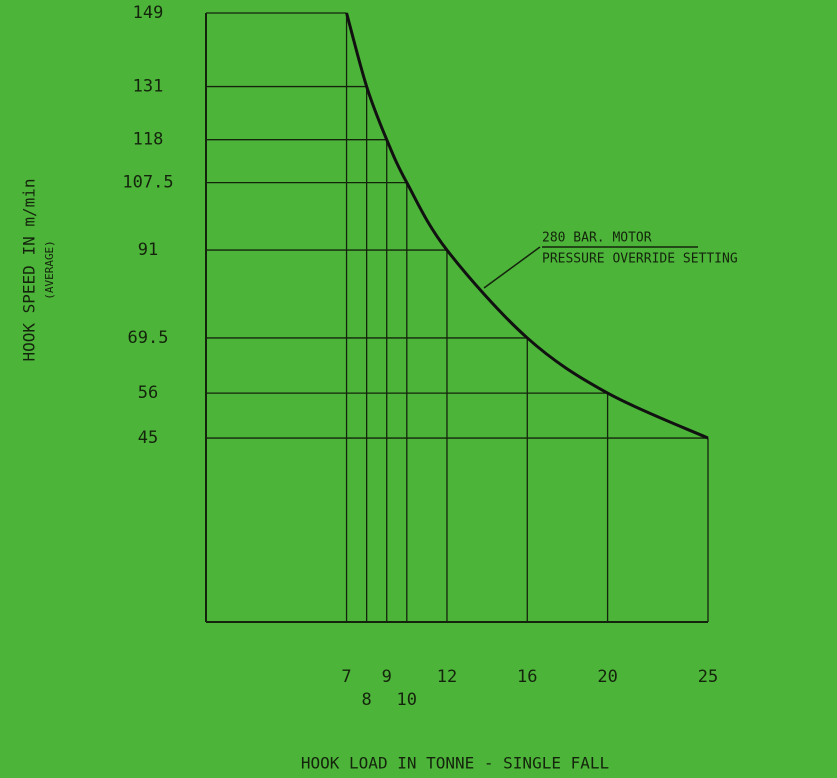  I want to click on y-axis-title: HOOK SPEED IN m/min, so click(29, 269).